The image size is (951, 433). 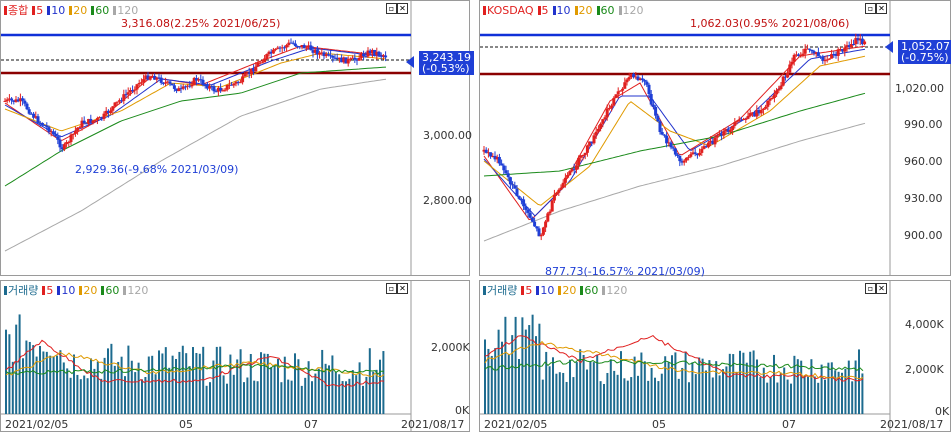 I want to click on legend-item-ma60: 60, so click(x=605, y=10).